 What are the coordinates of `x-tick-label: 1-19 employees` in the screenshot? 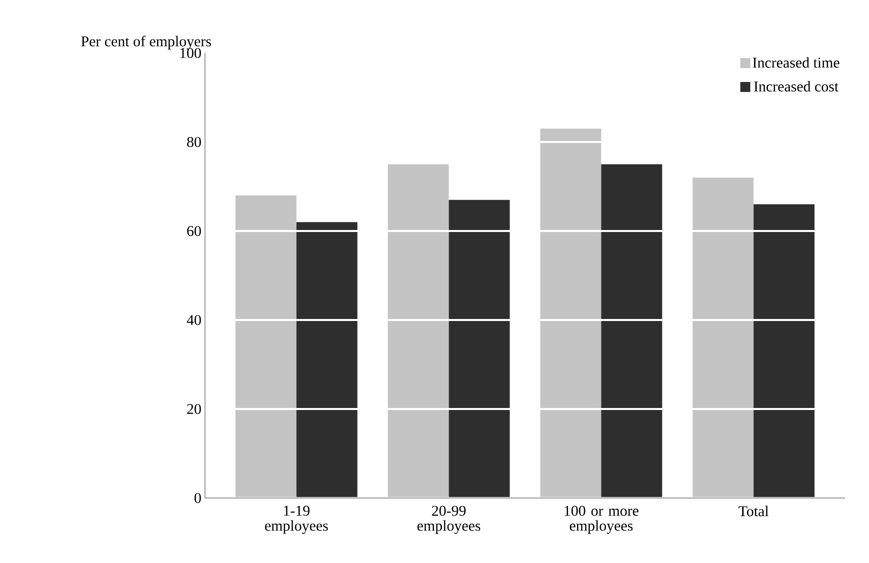 It's located at (296, 520).